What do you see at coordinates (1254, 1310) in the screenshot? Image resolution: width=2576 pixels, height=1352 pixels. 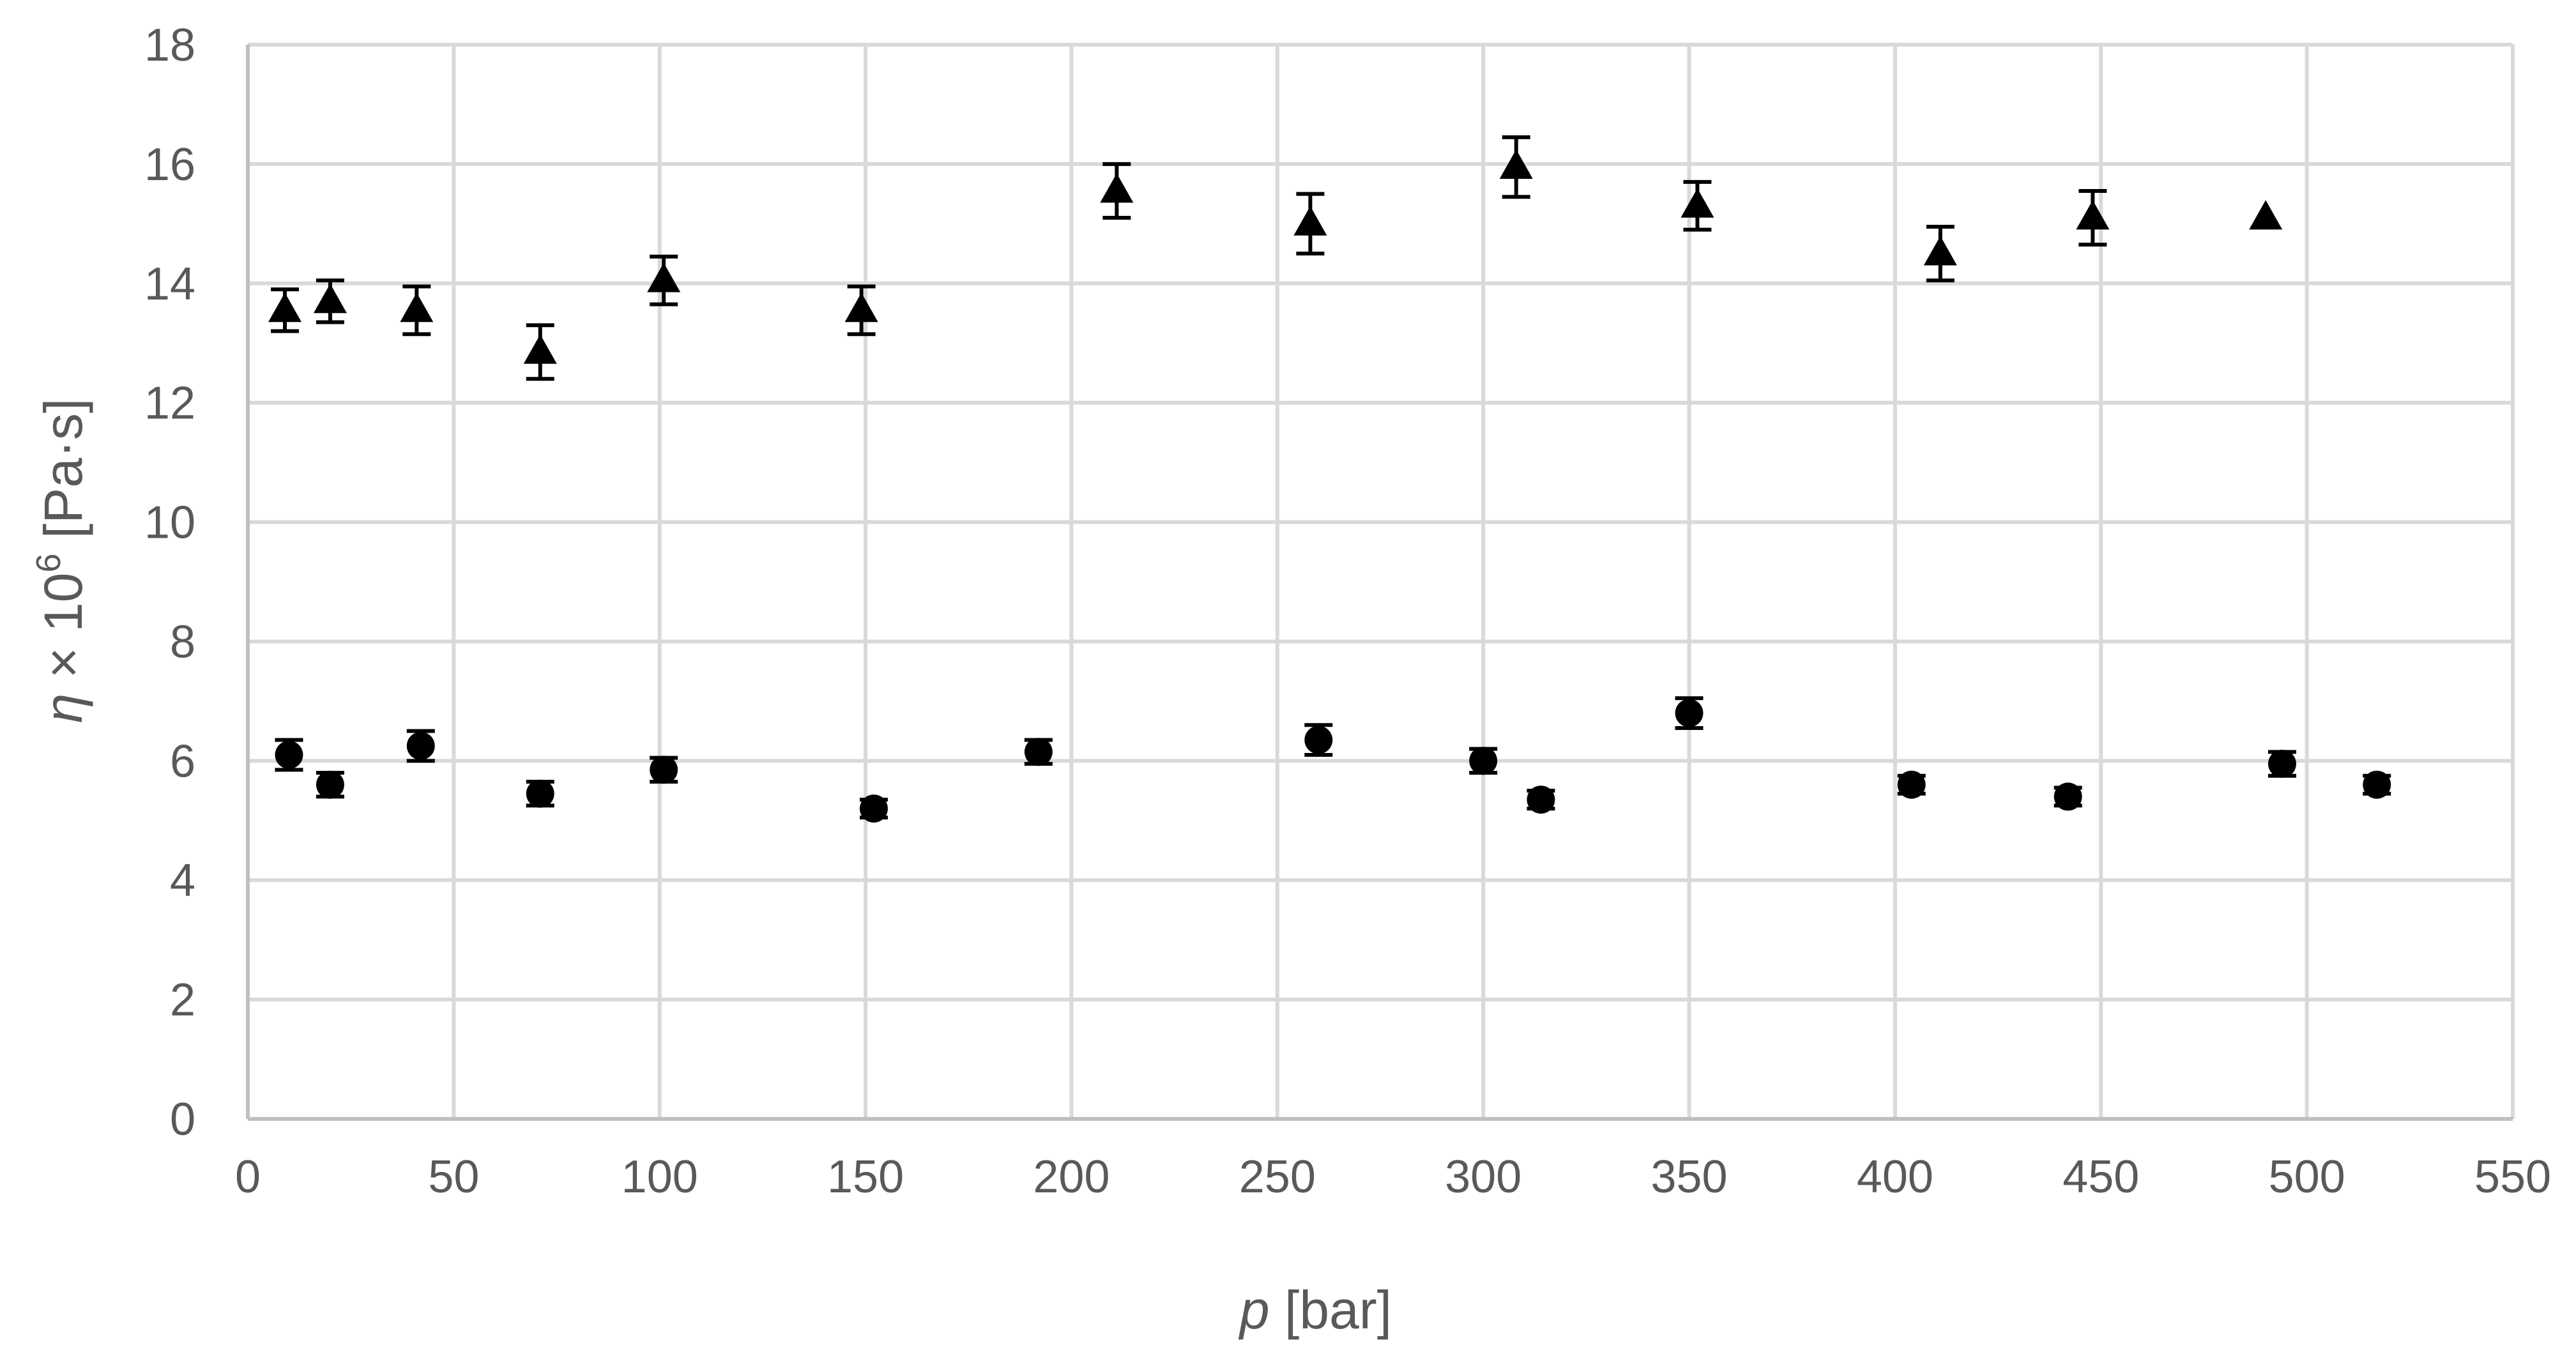 I see `x-axis-variable: p` at bounding box center [1254, 1310].